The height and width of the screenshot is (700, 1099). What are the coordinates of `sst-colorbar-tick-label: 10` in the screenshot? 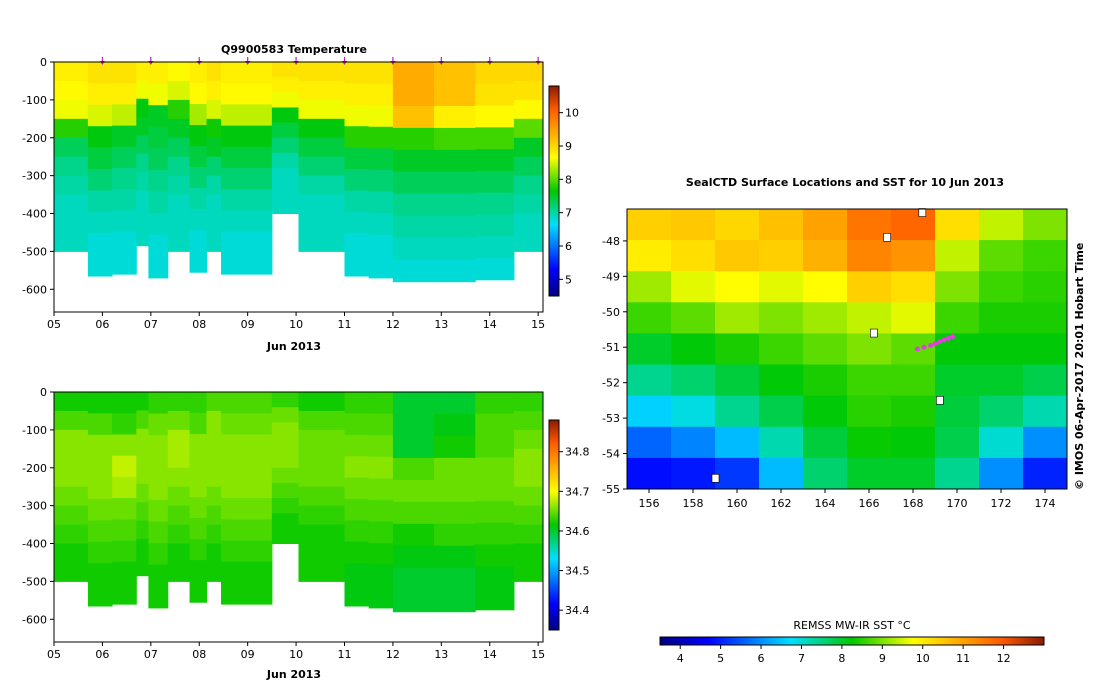 It's located at (923, 658).